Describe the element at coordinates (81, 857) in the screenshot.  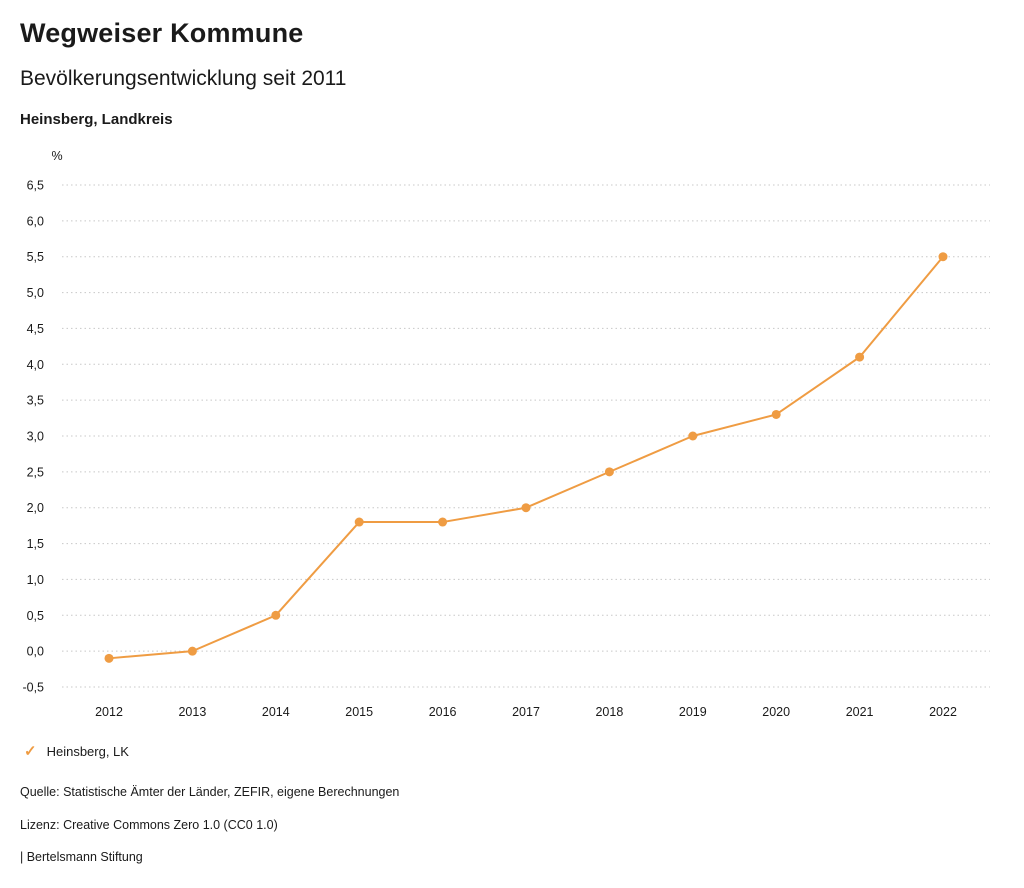
I see `attribution-text: | Bertelsmann Stiftung` at that location.